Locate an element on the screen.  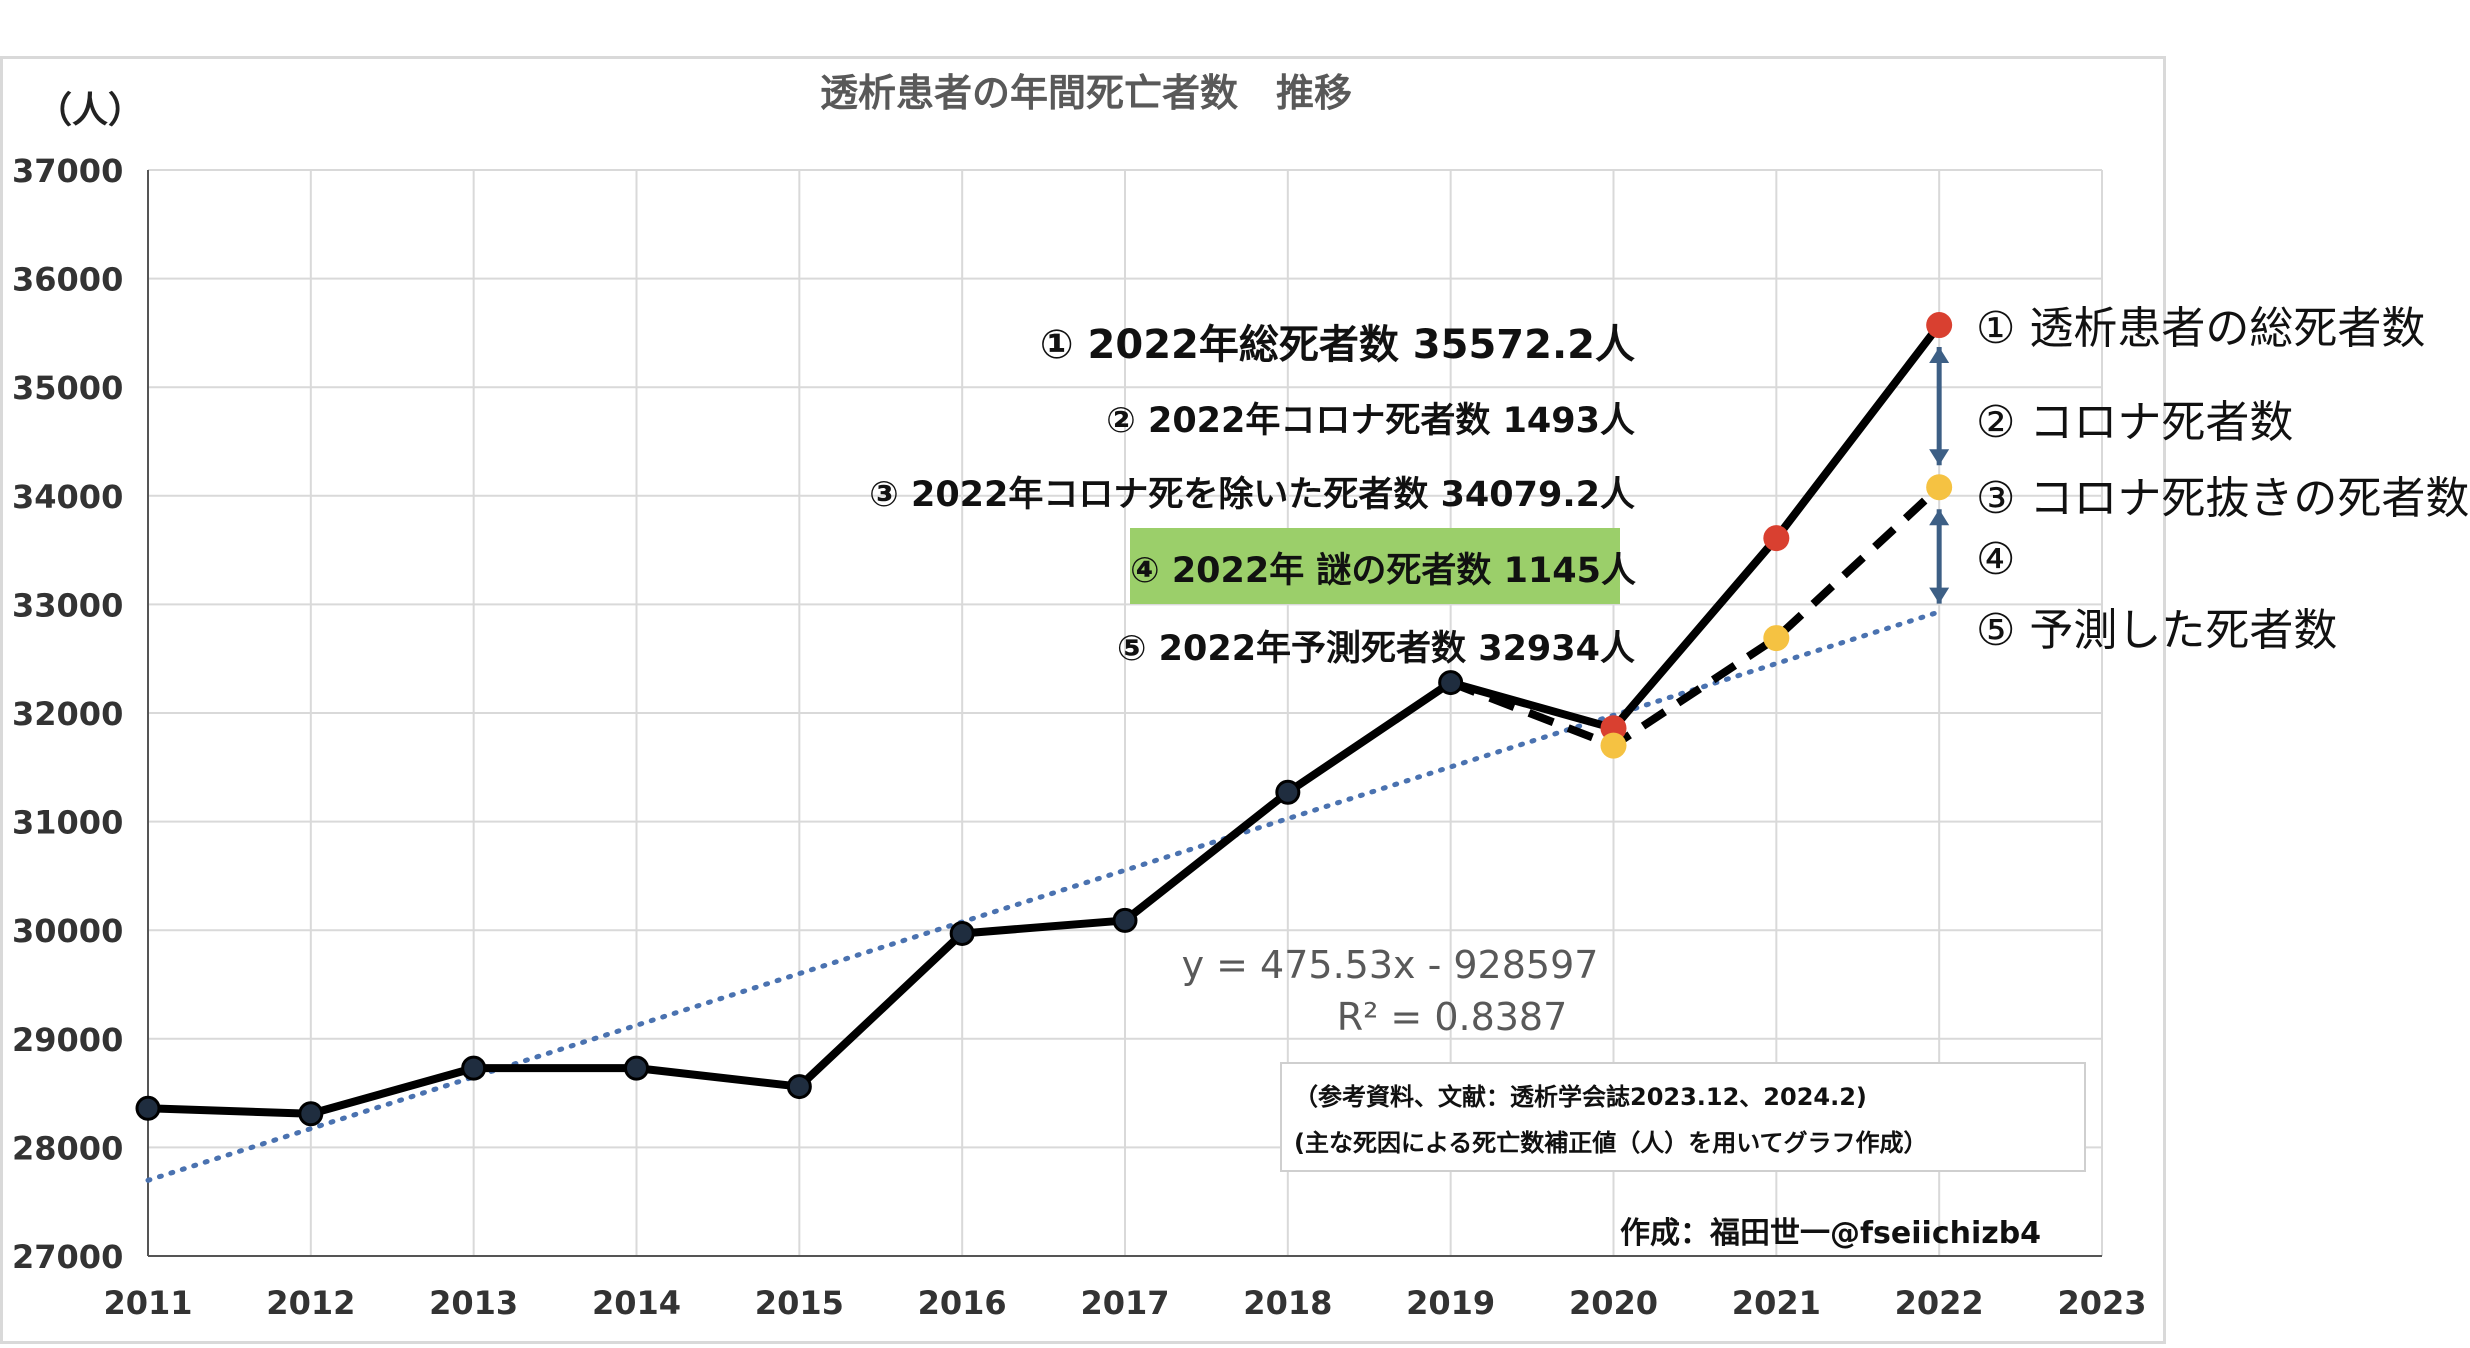
x-tick-label: 2015 is located at coordinates (799, 1303).